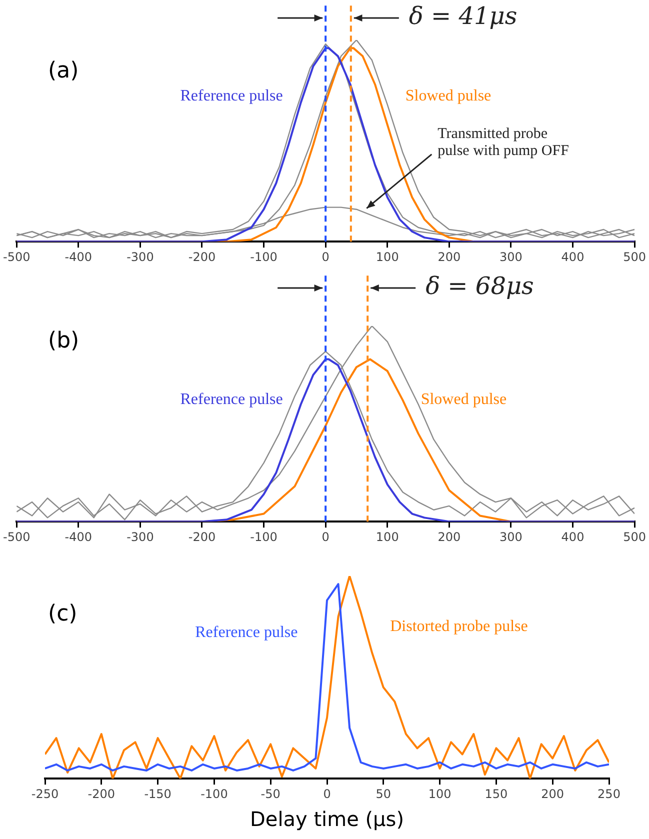  What do you see at coordinates (64, 341) in the screenshot?
I see `chart-title: (b)` at bounding box center [64, 341].